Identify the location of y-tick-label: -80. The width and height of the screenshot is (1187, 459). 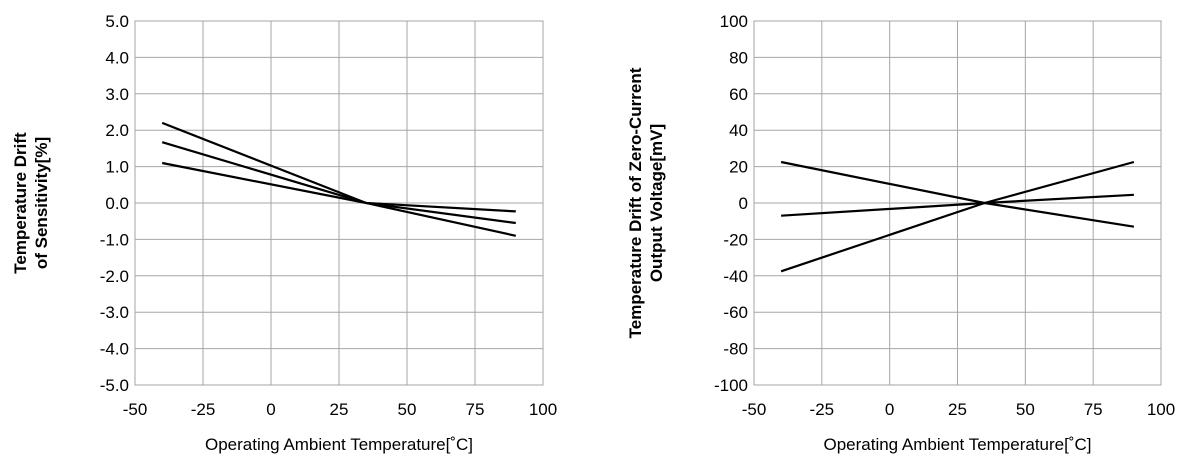
(735, 349).